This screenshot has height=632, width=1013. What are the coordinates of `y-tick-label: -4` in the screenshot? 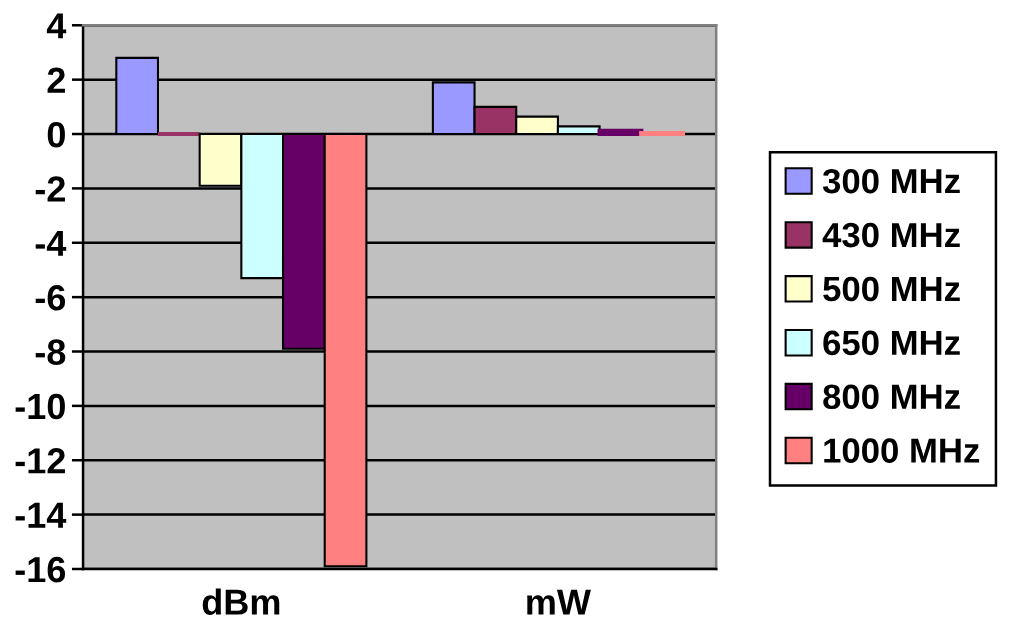 It's located at (51, 243).